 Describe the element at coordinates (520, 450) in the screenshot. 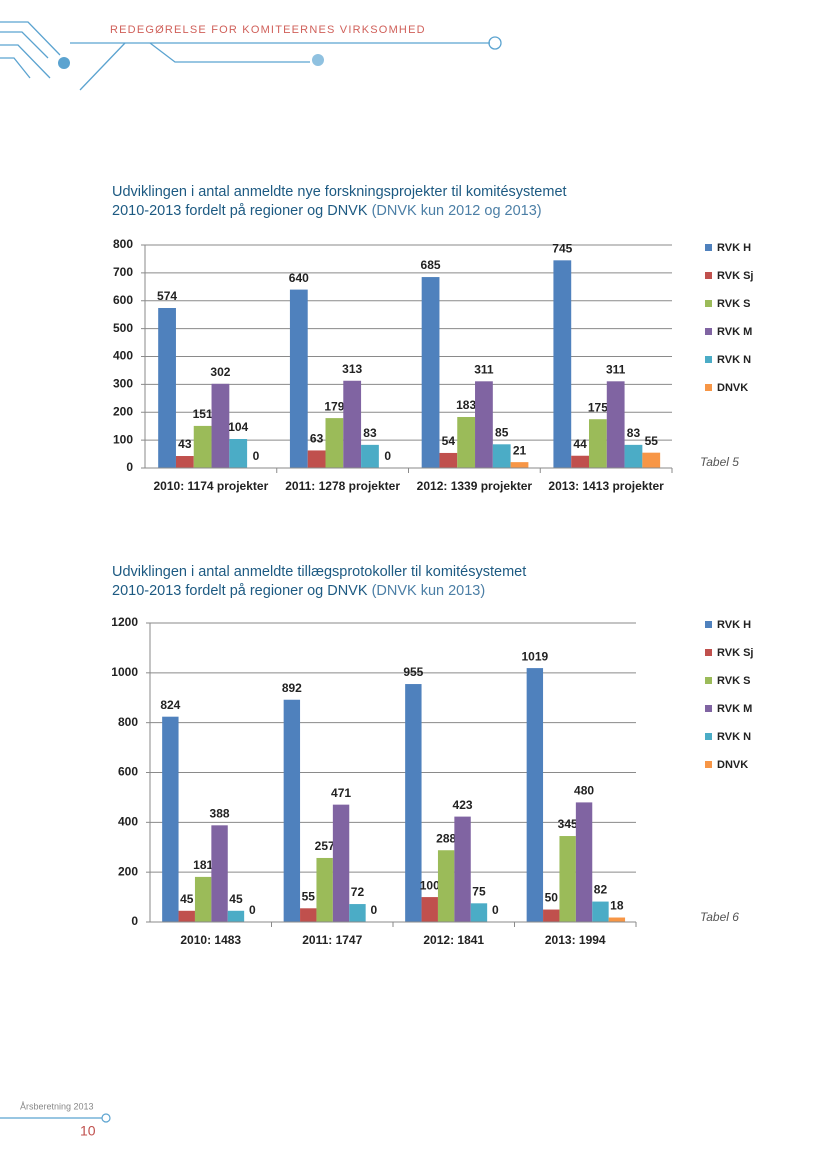

I see `data-label: 21` at that location.